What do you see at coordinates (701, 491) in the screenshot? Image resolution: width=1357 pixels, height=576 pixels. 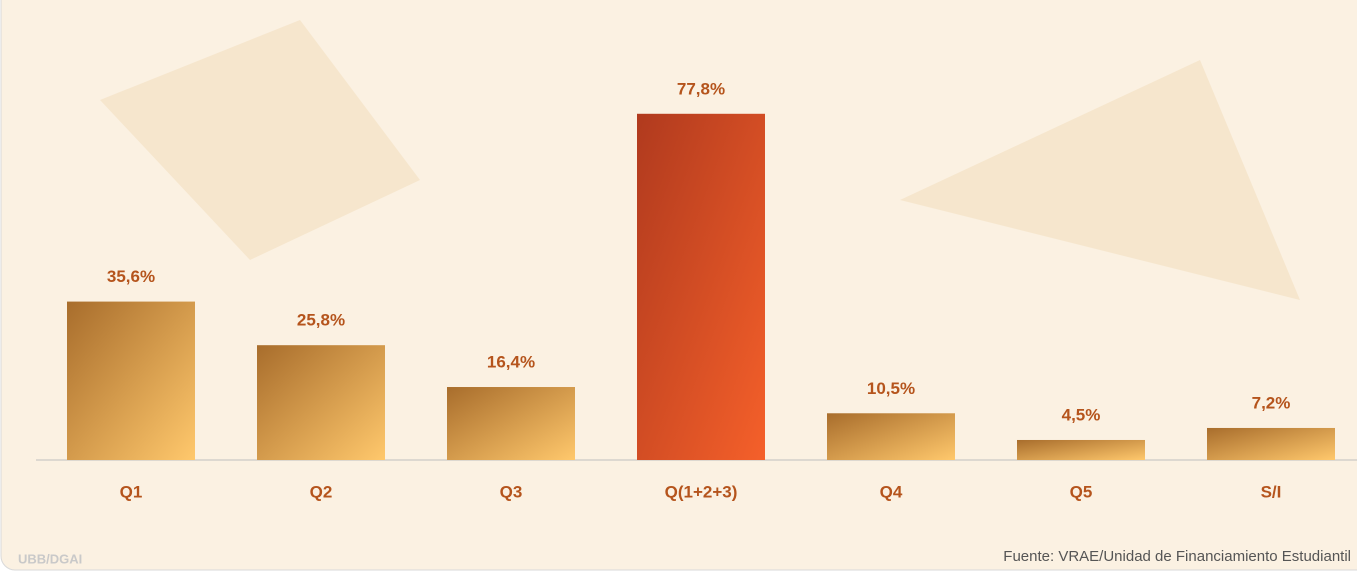 I see `x-tick-label: Q(1+2+3)` at bounding box center [701, 491].